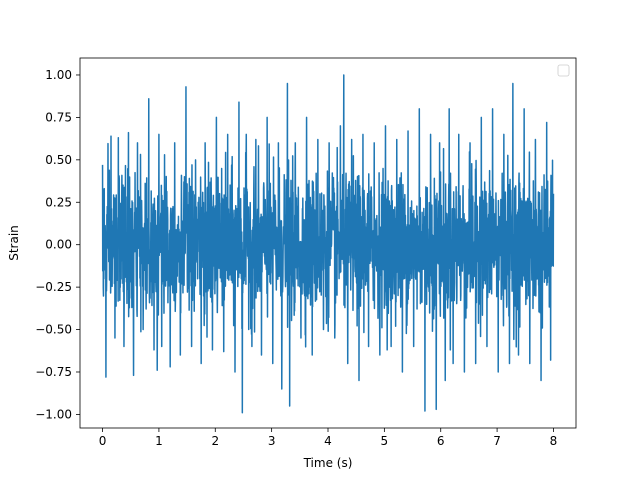 The image size is (640, 485). Describe the element at coordinates (58, 117) in the screenshot. I see `y-tick-label: 0.75` at that location.